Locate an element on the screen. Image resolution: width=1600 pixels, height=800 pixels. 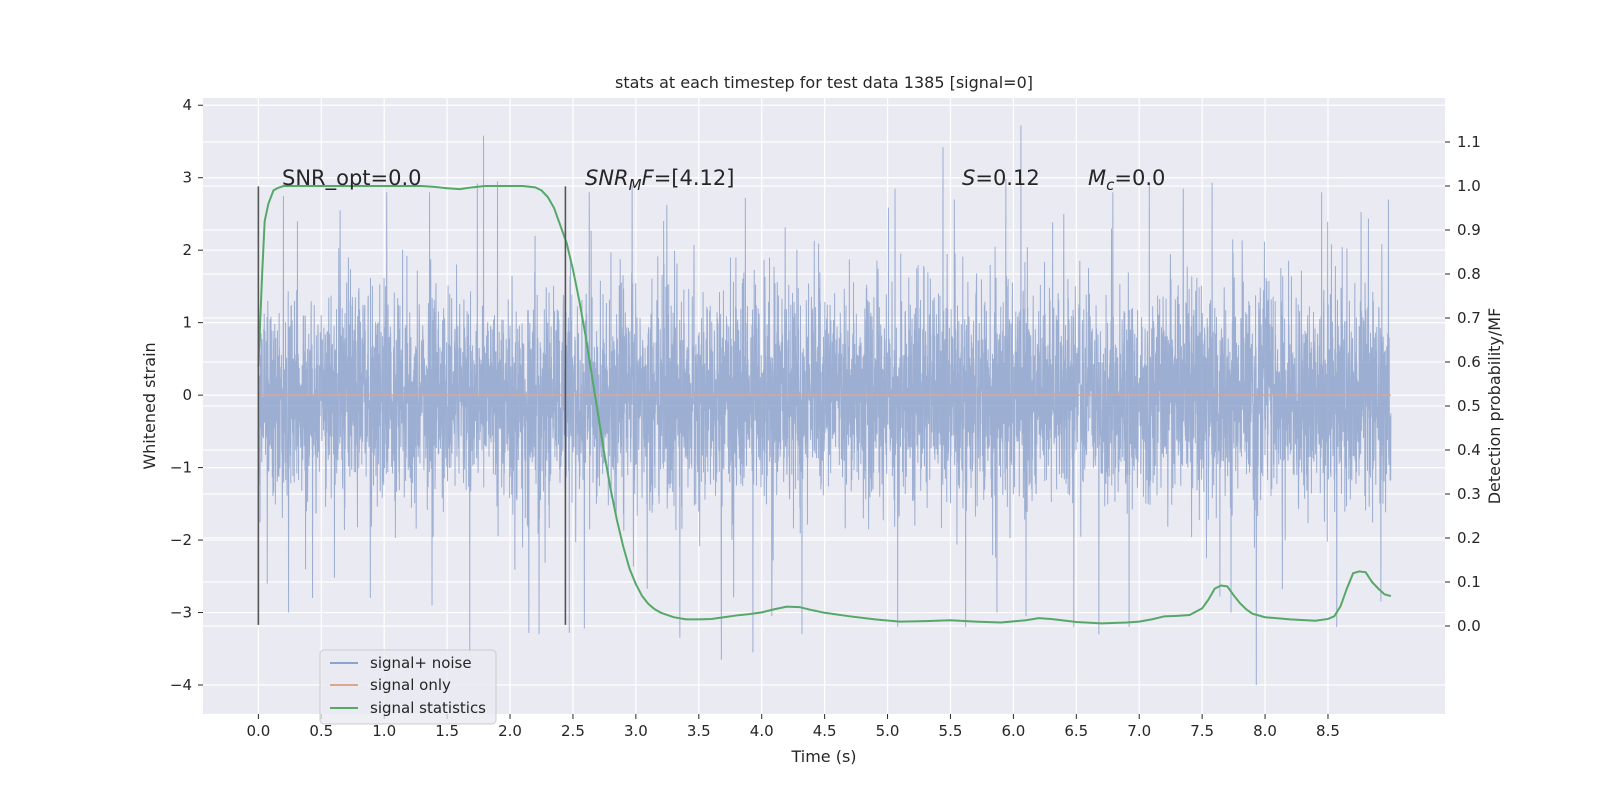
x-tick-label: 6.5 is located at coordinates (1076, 731).